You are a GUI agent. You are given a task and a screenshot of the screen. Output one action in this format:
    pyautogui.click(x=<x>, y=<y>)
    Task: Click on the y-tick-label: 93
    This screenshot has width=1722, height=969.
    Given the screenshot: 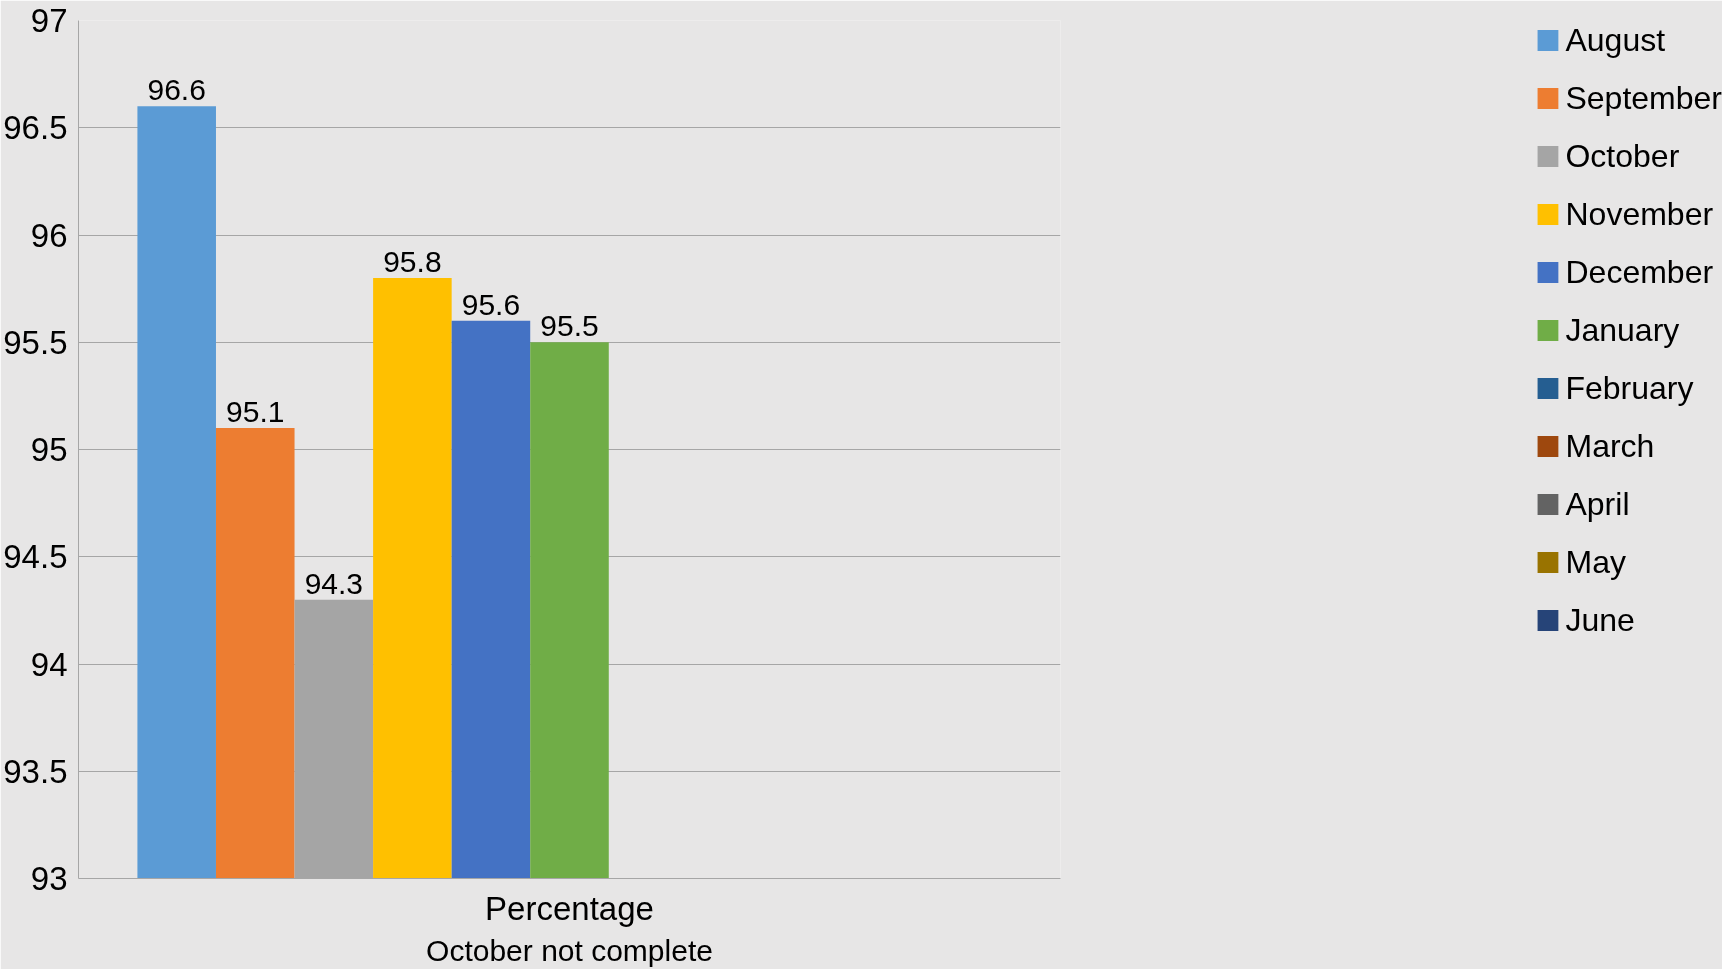 What is the action you would take?
    pyautogui.click(x=49, y=878)
    